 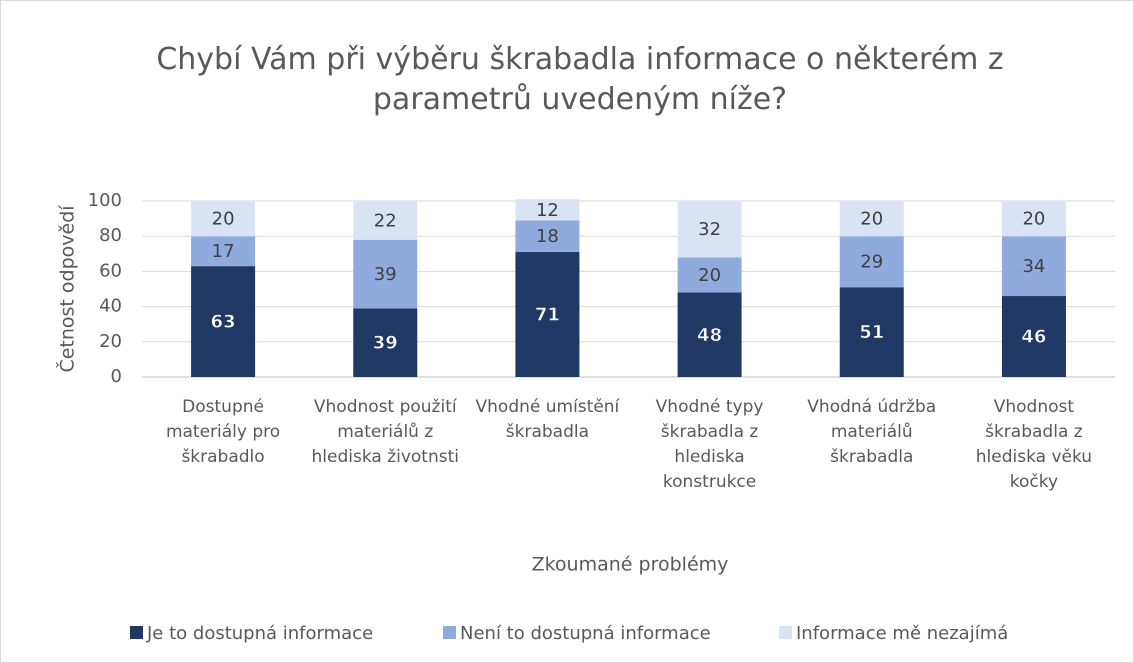 I want to click on data-label: 29, so click(x=871, y=262).